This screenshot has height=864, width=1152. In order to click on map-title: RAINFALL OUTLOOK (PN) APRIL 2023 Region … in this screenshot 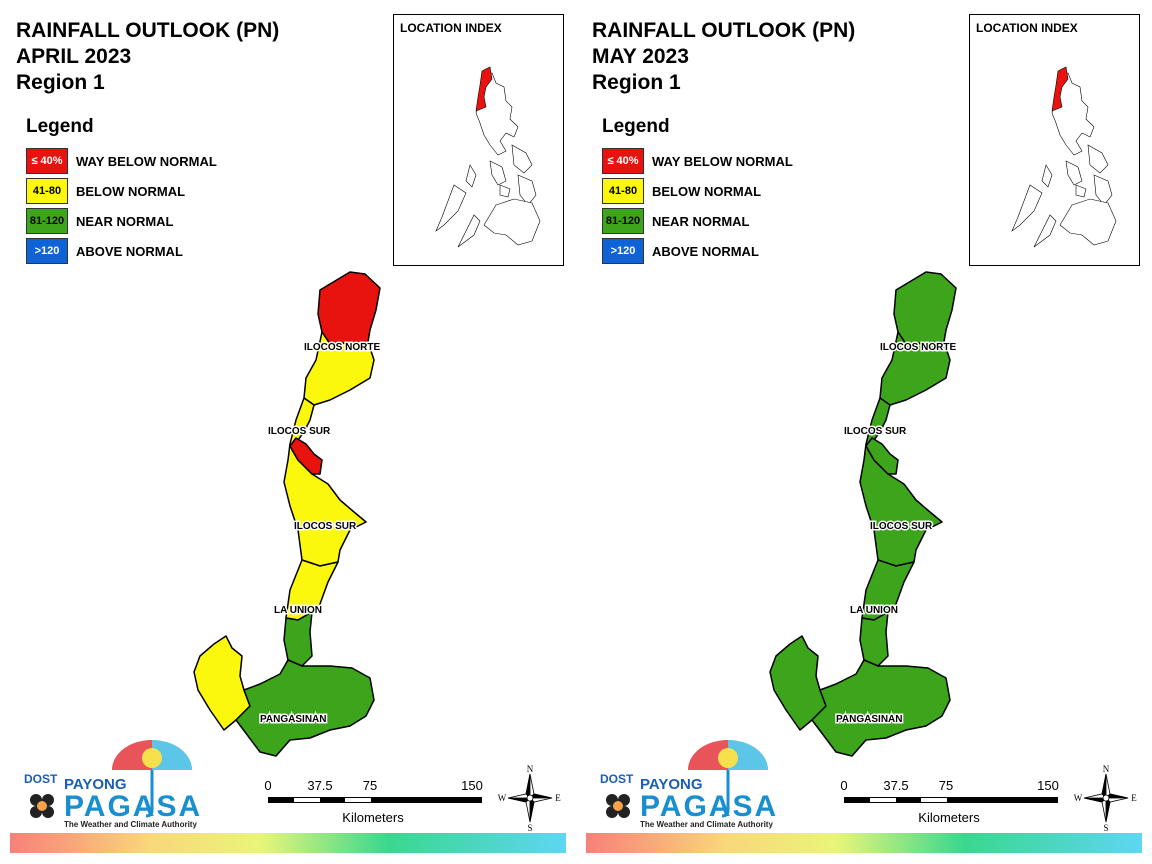, I will do `click(147, 57)`.